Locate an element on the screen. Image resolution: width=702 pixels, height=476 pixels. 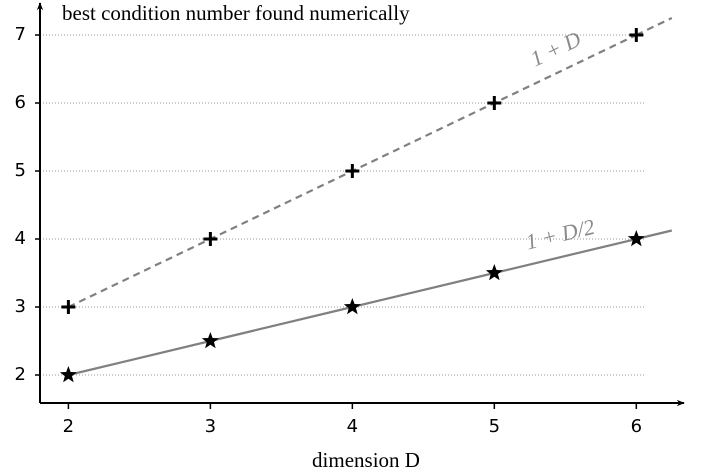
x-tick-label: 3 is located at coordinates (210, 426).